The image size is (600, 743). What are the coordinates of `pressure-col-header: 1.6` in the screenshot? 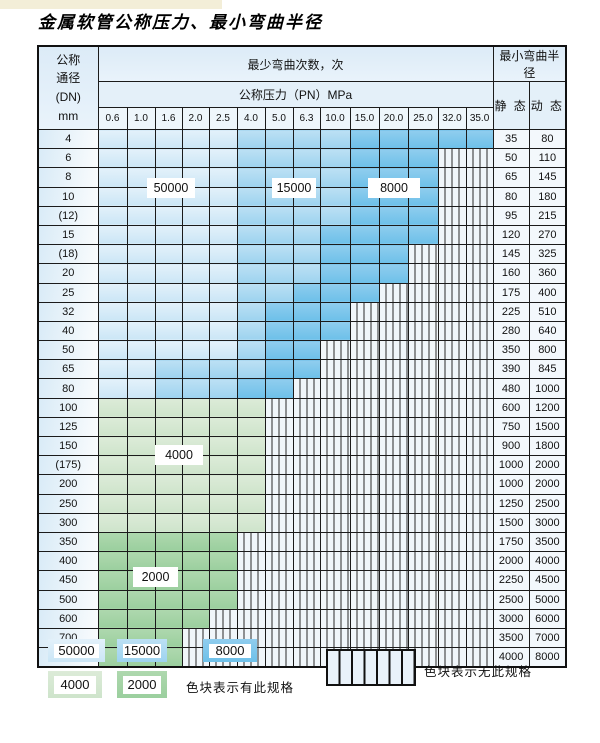 It's located at (168, 118).